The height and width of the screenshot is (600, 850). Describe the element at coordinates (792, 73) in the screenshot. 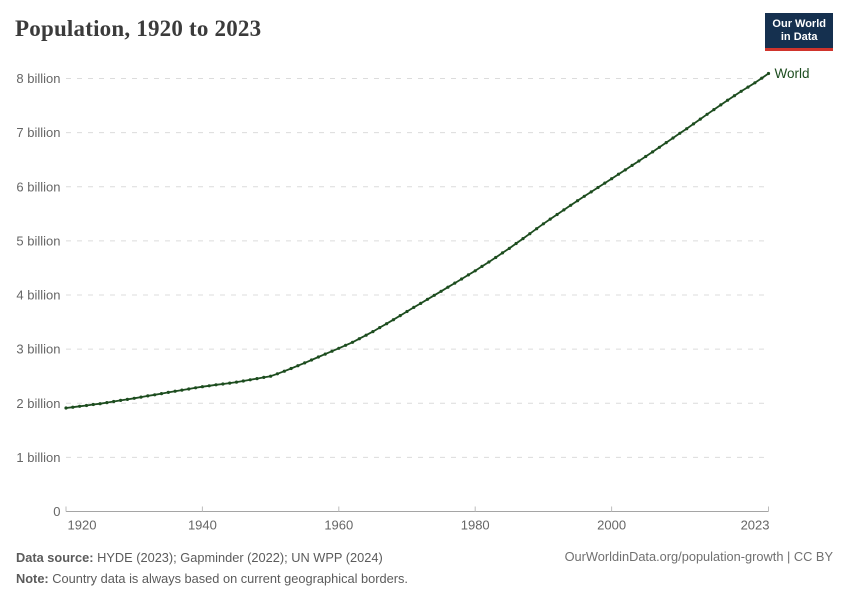

I see `series-label: World` at that location.